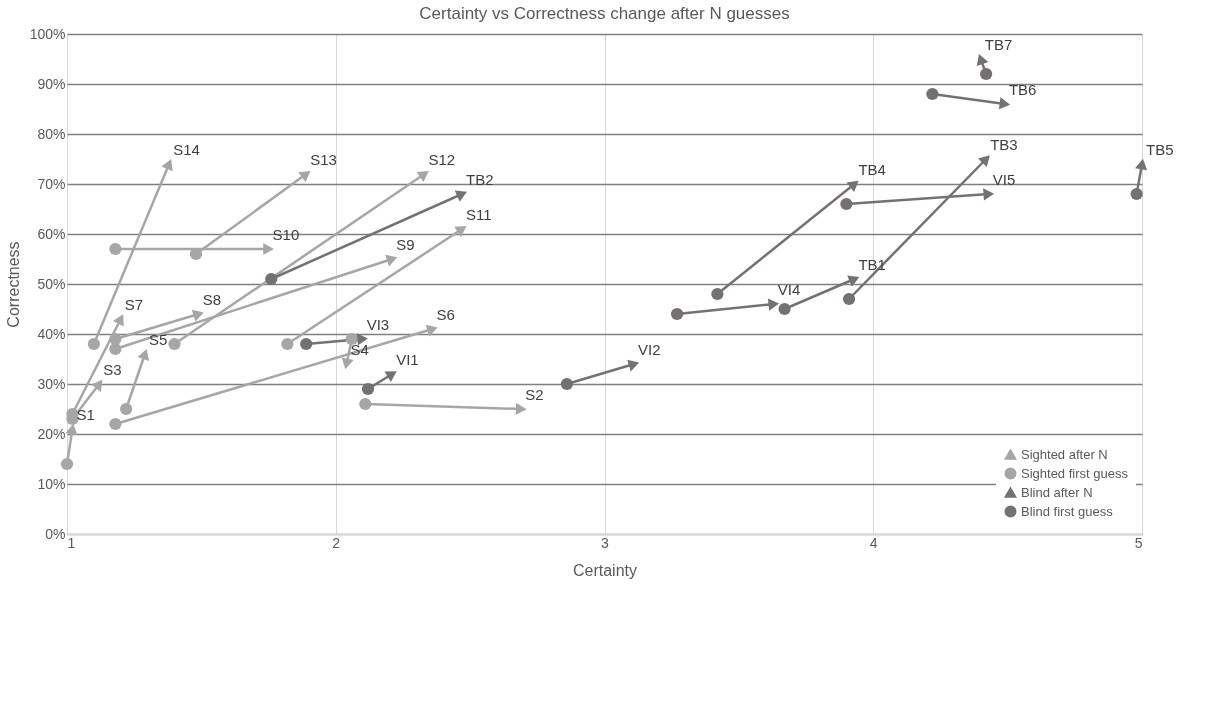 This screenshot has width=1215, height=711. What do you see at coordinates (112, 369) in the screenshot?
I see `annotation: S3` at bounding box center [112, 369].